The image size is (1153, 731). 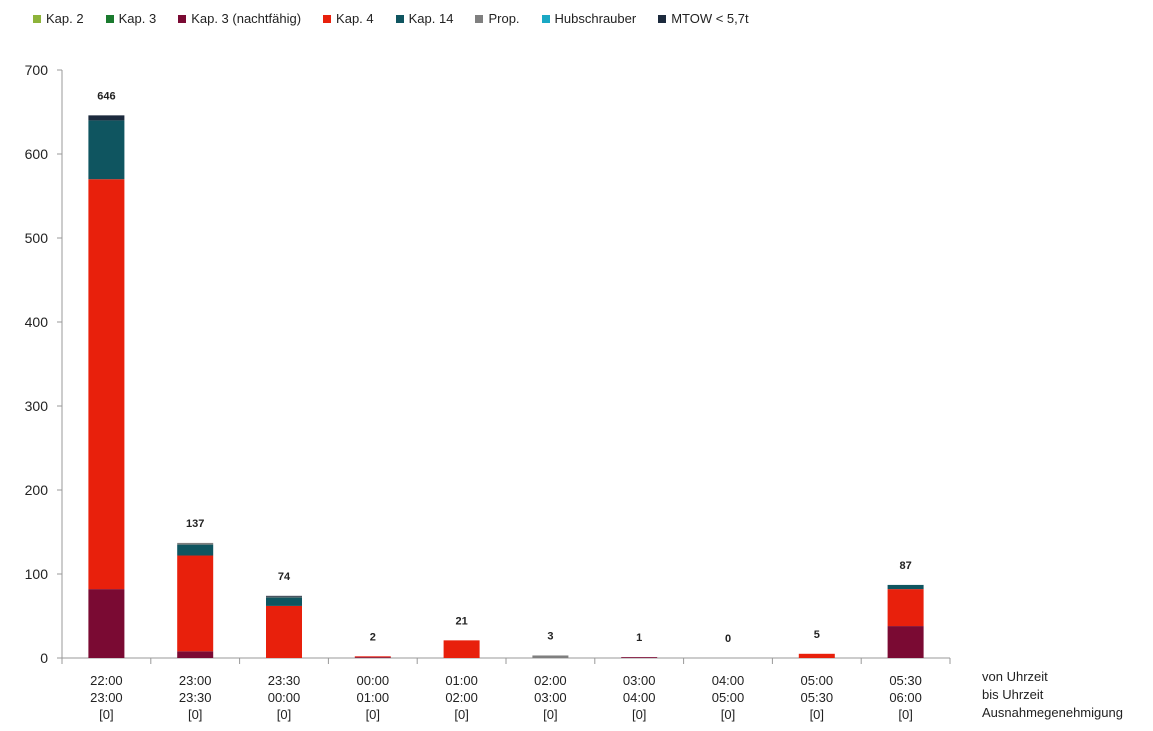 I want to click on y-tick-label: 0, so click(x=44, y=658).